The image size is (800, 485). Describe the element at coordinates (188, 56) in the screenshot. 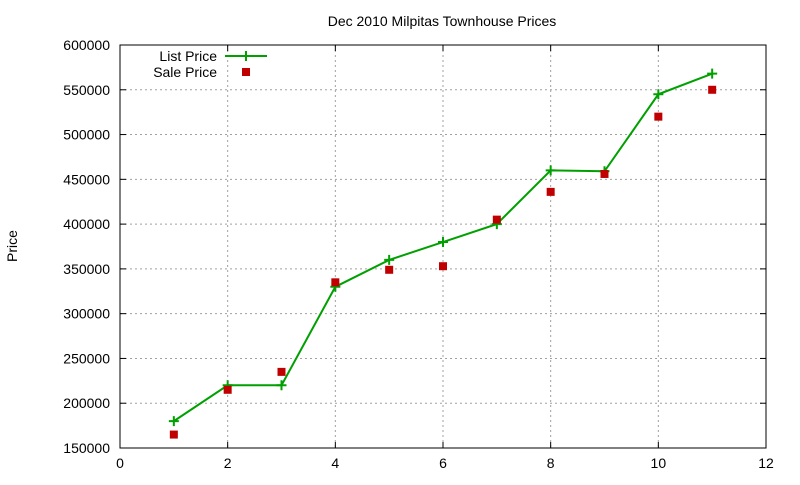

I see `legend-label: List Price` at that location.